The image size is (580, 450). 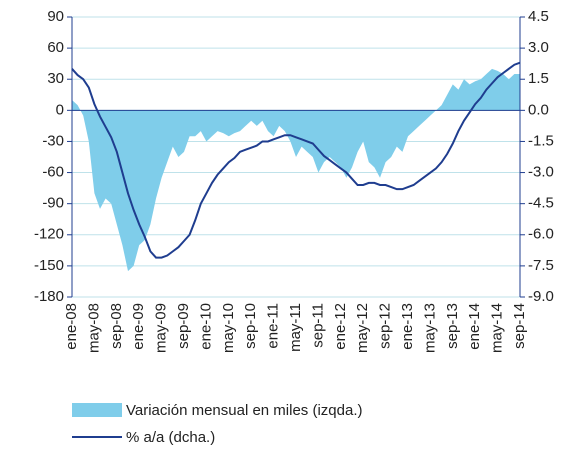 I want to click on x-tick-label: sep-09, so click(x=183, y=326).